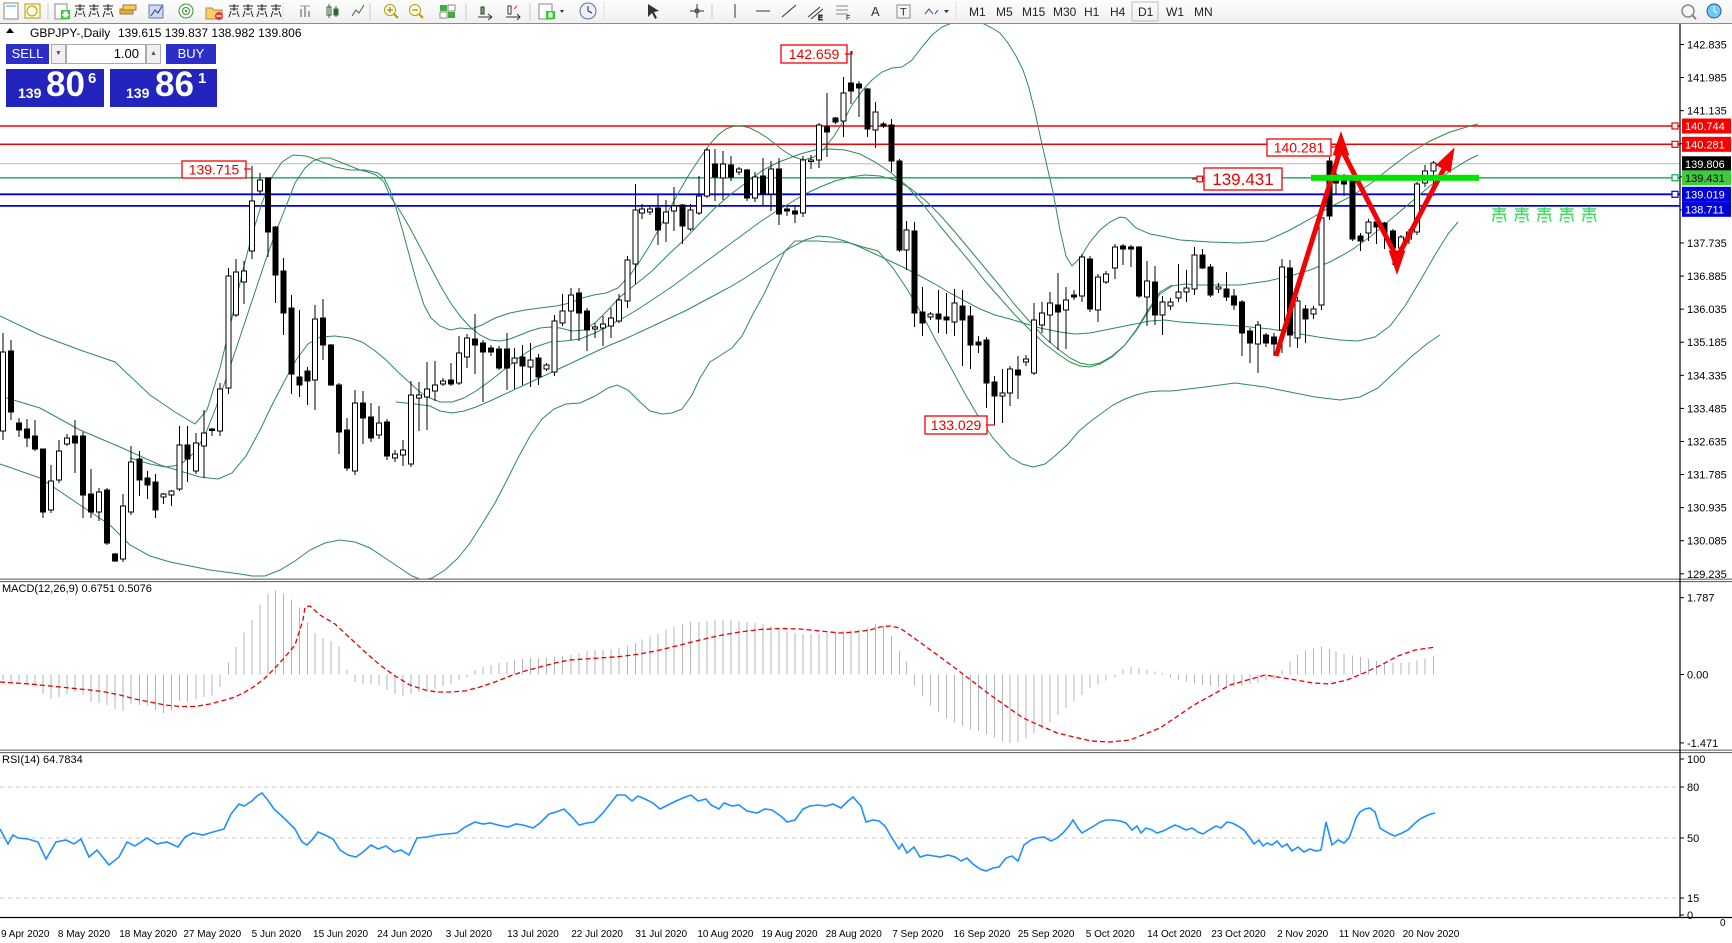 Image resolution: width=1732 pixels, height=943 pixels. Describe the element at coordinates (148, 934) in the screenshot. I see `svg-text: 18 May 2020` at that location.